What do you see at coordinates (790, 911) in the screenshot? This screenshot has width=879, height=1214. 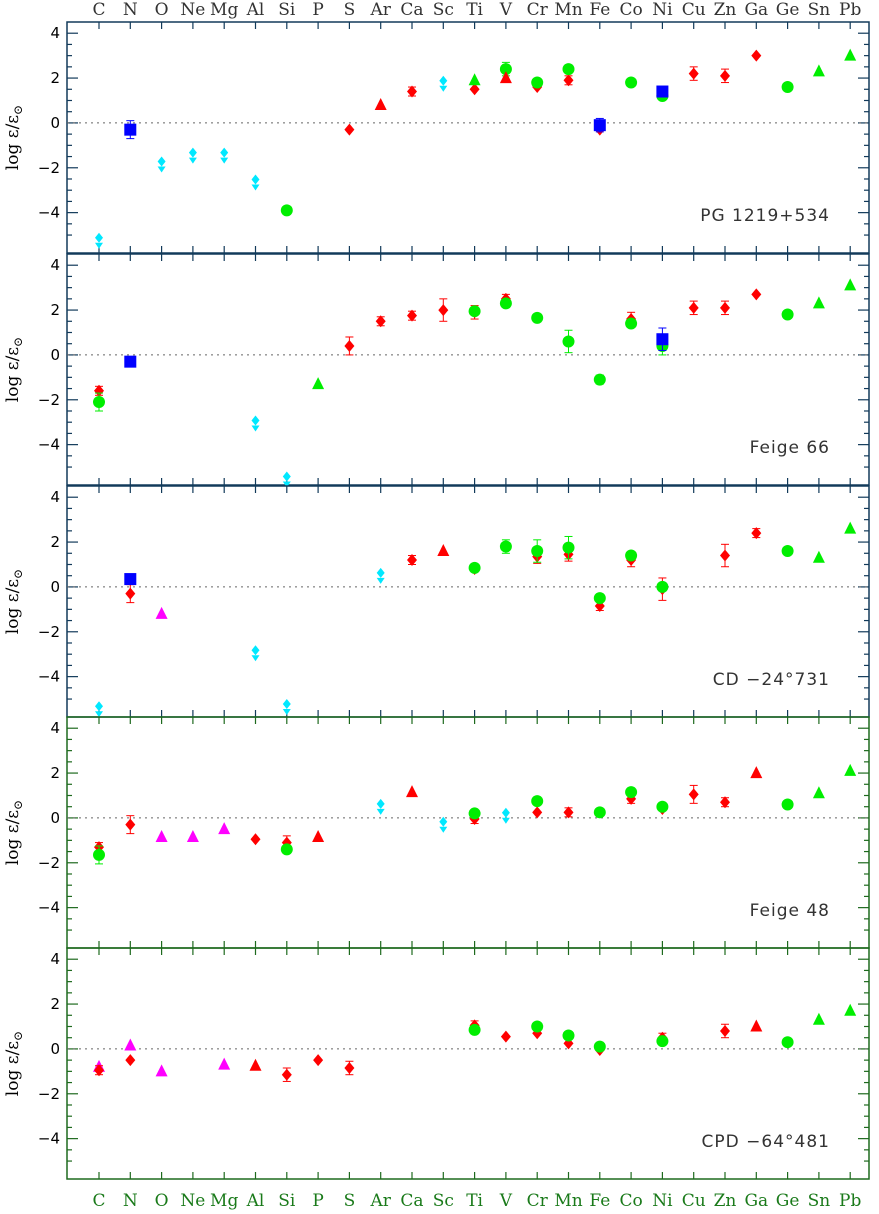 I see `star-name: Feige 48` at bounding box center [790, 911].